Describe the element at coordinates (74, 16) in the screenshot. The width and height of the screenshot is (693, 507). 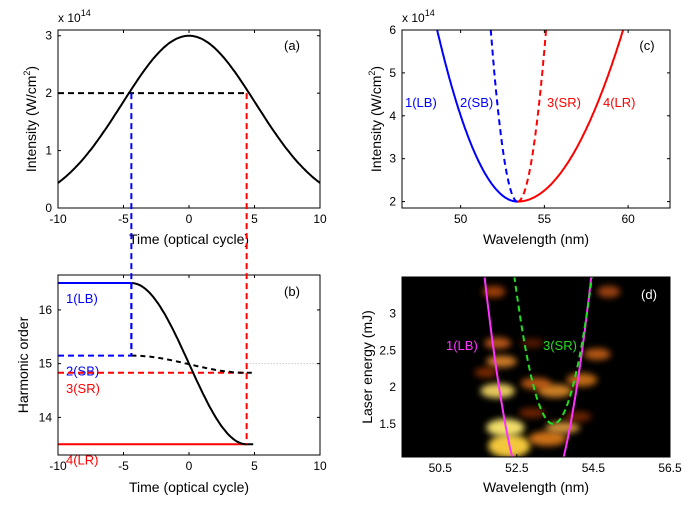
I see `panel-a-exponent: x 1014` at that location.